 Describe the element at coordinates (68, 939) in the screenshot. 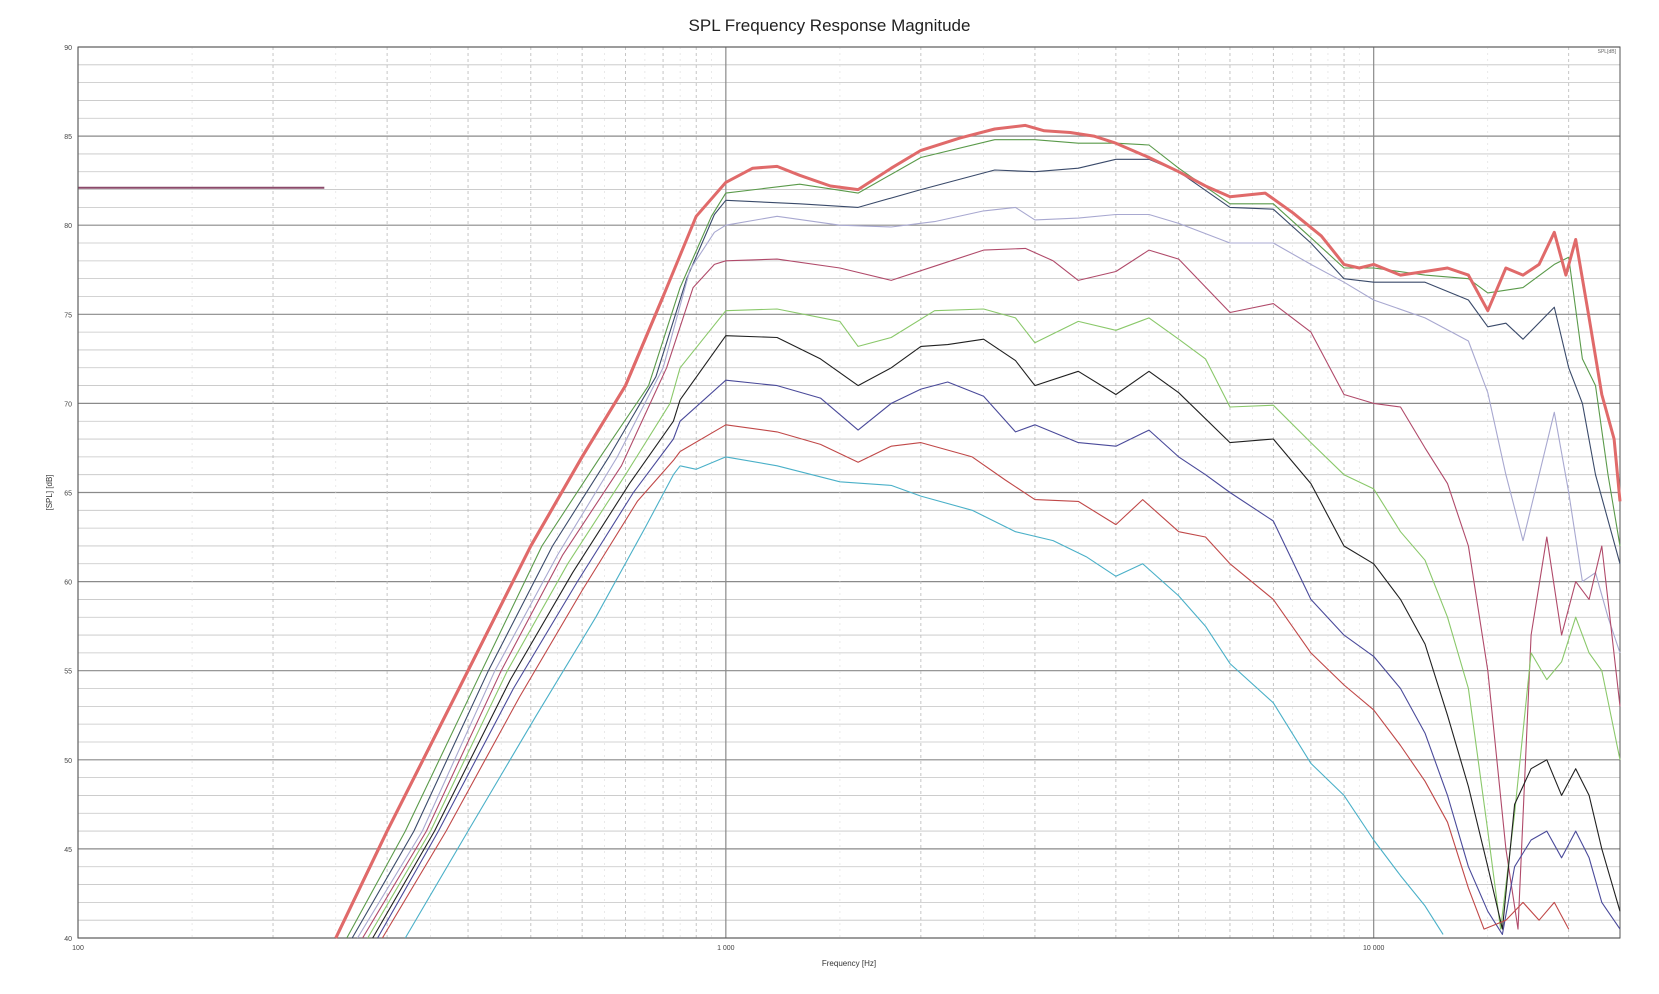

I see `y-tick-label: 40` at that location.